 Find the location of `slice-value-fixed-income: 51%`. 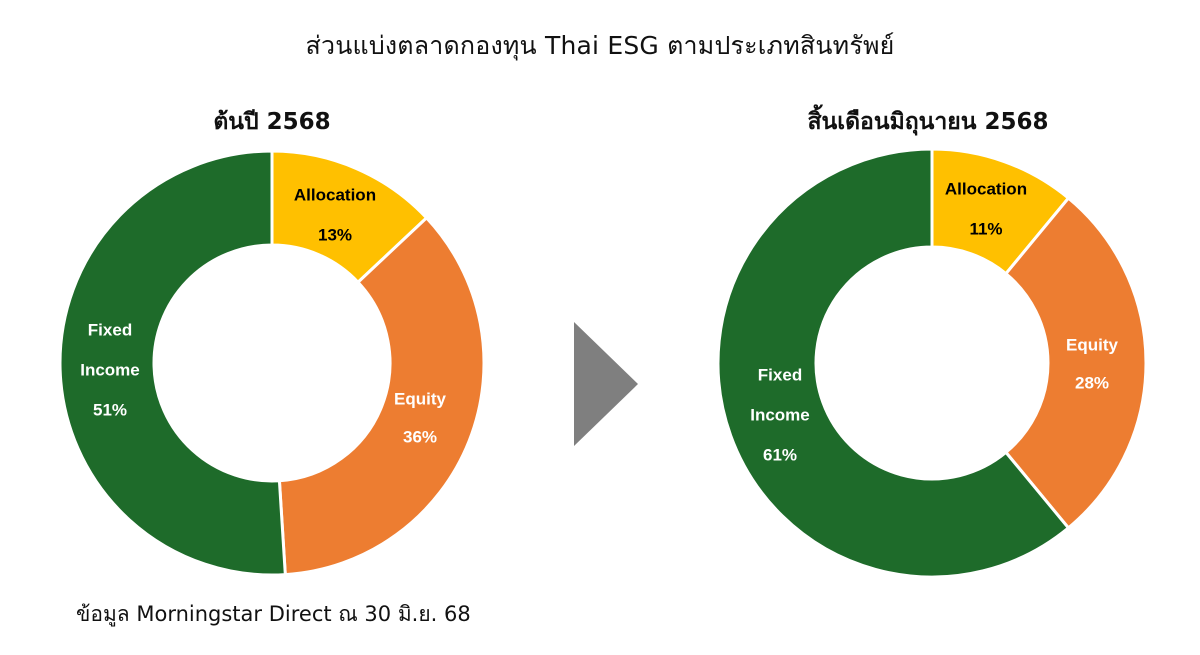

slice-value-fixed-income: 51% is located at coordinates (110, 409).